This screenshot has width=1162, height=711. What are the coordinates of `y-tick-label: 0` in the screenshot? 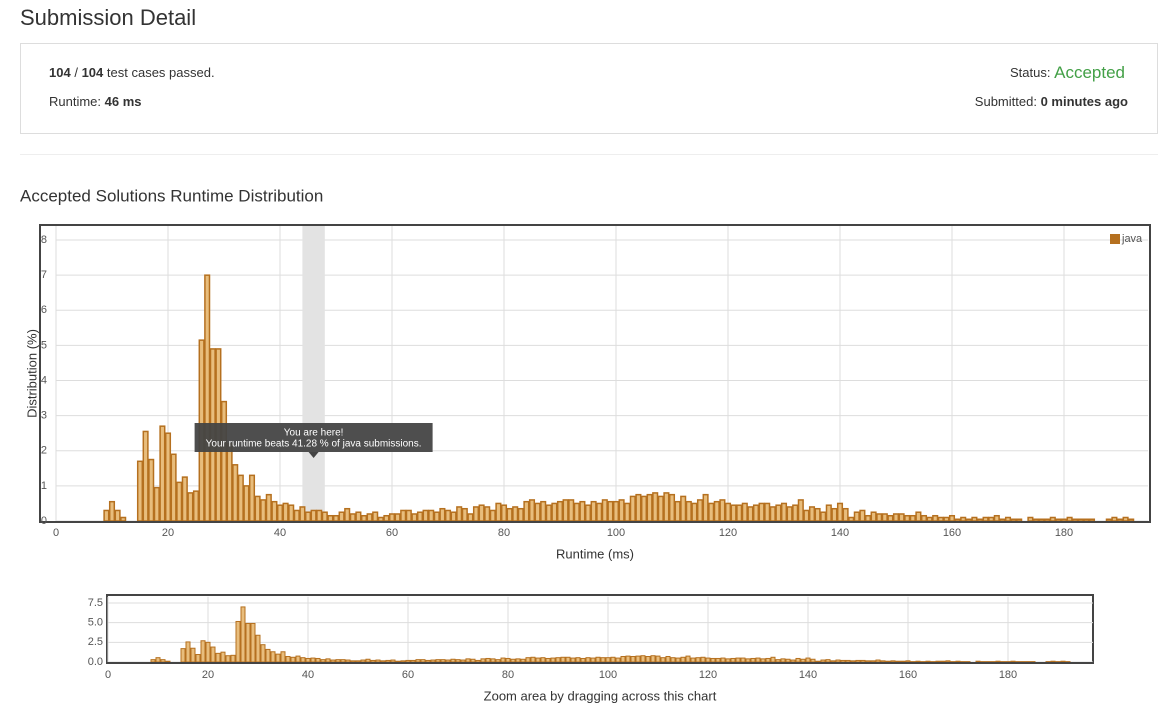 It's located at (44, 521).